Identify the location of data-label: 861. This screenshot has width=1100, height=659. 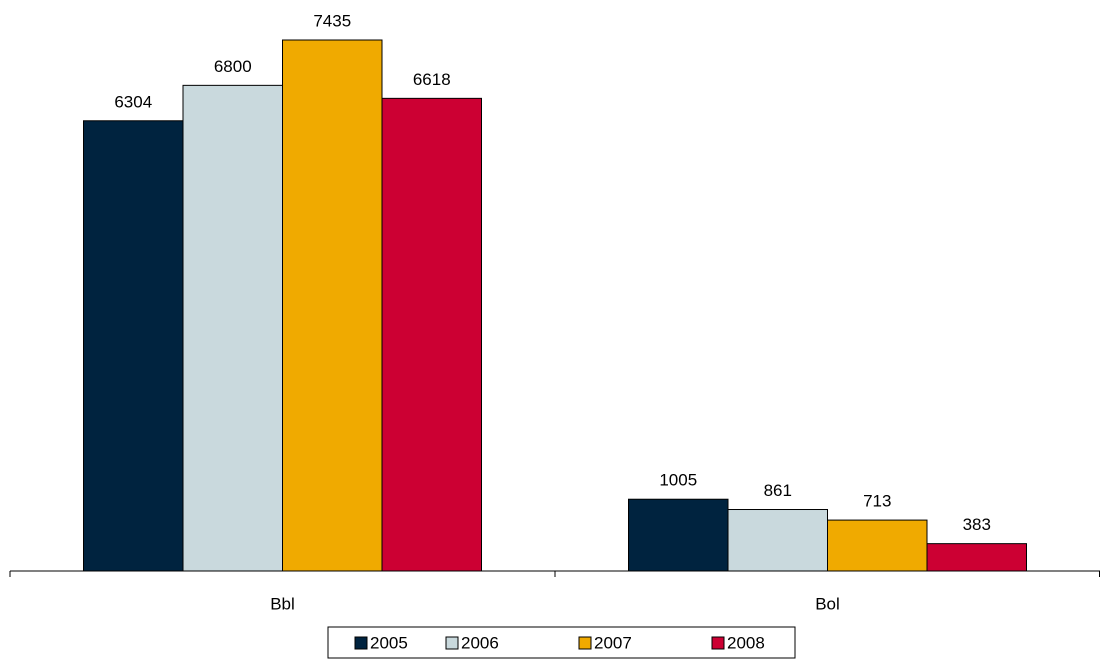
(778, 490).